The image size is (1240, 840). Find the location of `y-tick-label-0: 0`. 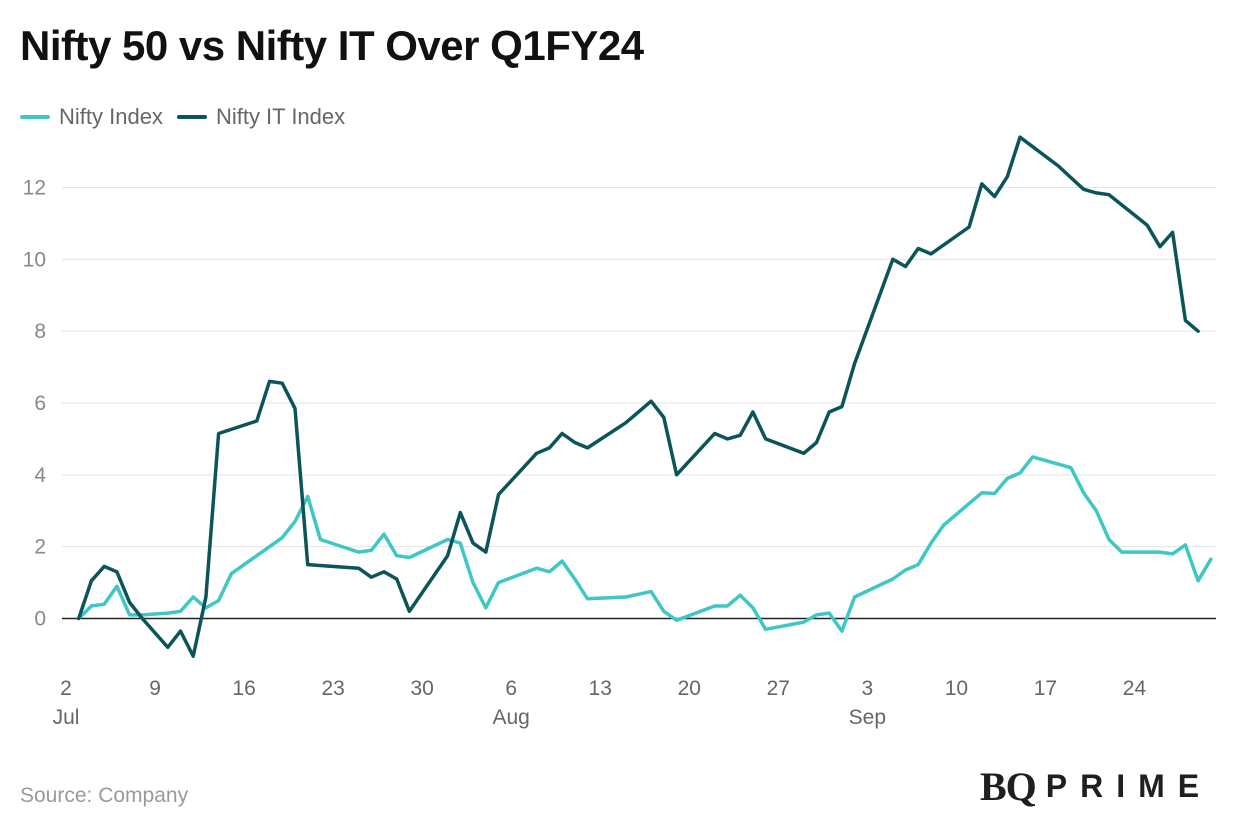

y-tick-label-0: 0 is located at coordinates (40, 619).